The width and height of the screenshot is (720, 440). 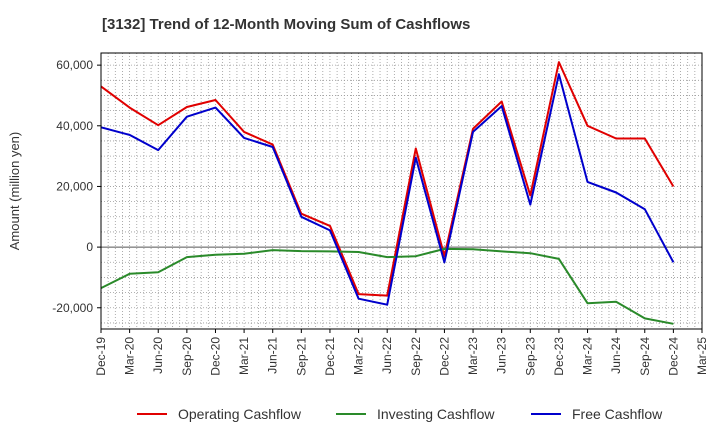 What do you see at coordinates (187, 356) in the screenshot?
I see `x-tick-label: Sep-20` at bounding box center [187, 356].